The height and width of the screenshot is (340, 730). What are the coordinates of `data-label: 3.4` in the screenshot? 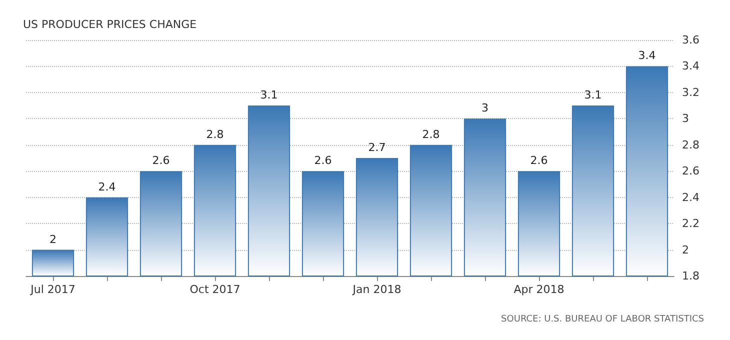 It's located at (647, 55).